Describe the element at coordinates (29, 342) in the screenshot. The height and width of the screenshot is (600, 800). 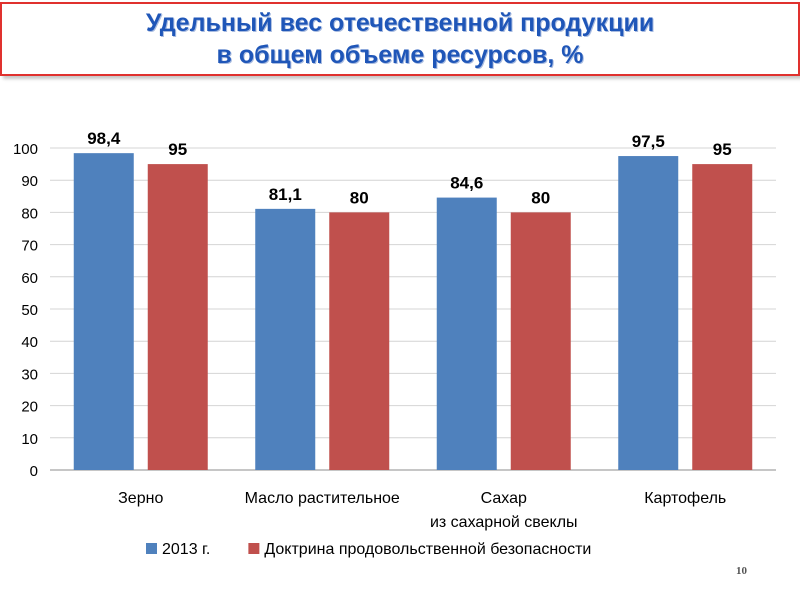
I see `y-tick-label: 40` at that location.